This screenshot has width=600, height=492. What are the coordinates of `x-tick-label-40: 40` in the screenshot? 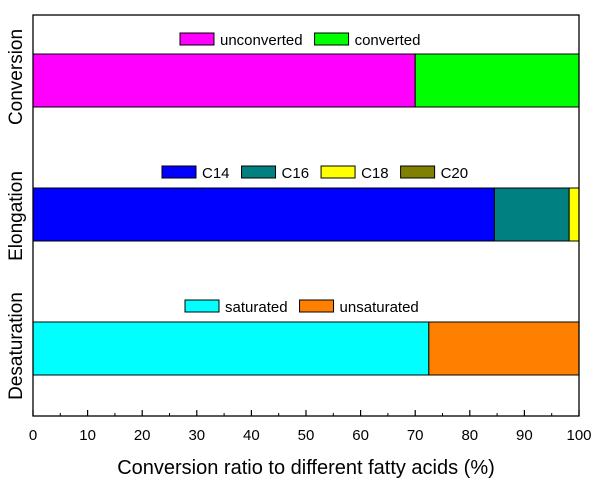 It's located at (251, 435).